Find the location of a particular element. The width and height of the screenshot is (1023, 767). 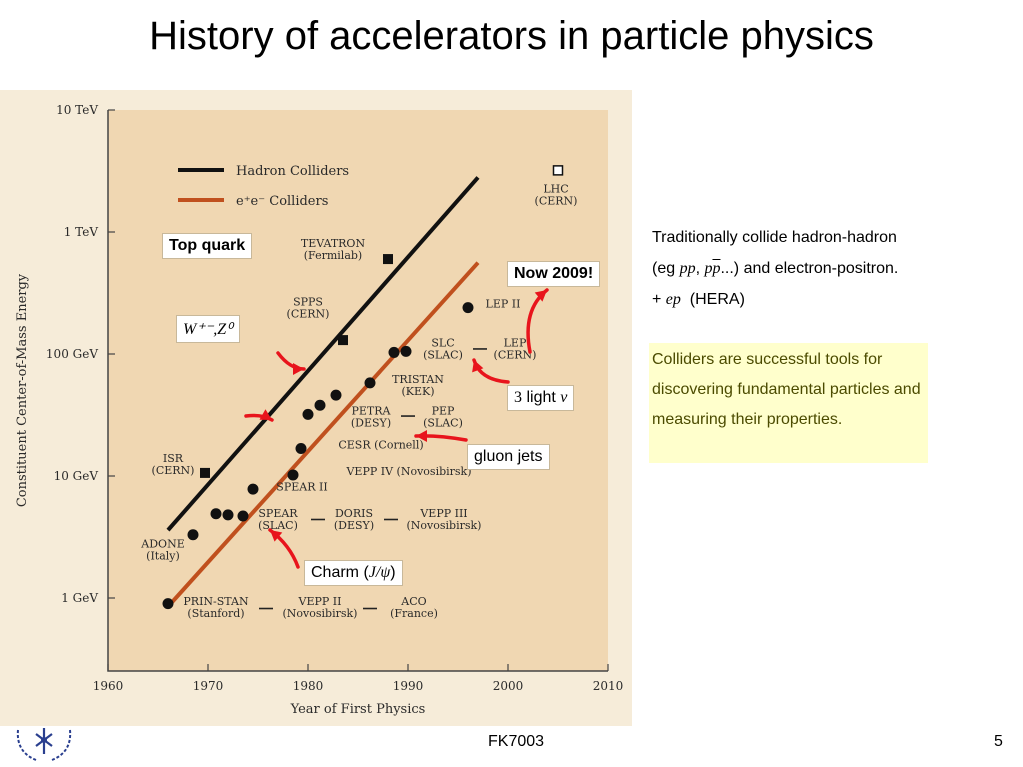

university-seal-icon is located at coordinates (44, 744).